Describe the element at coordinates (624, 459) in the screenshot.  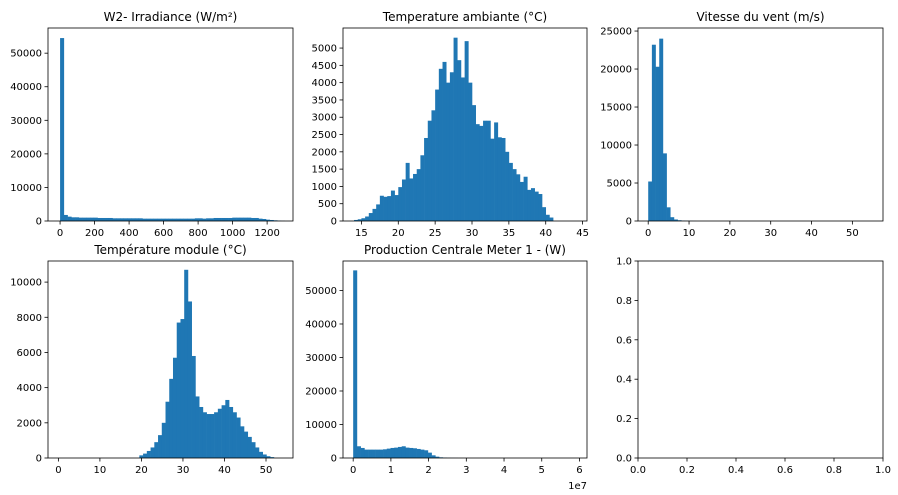
I see `y-tick-label: 0.0` at that location.